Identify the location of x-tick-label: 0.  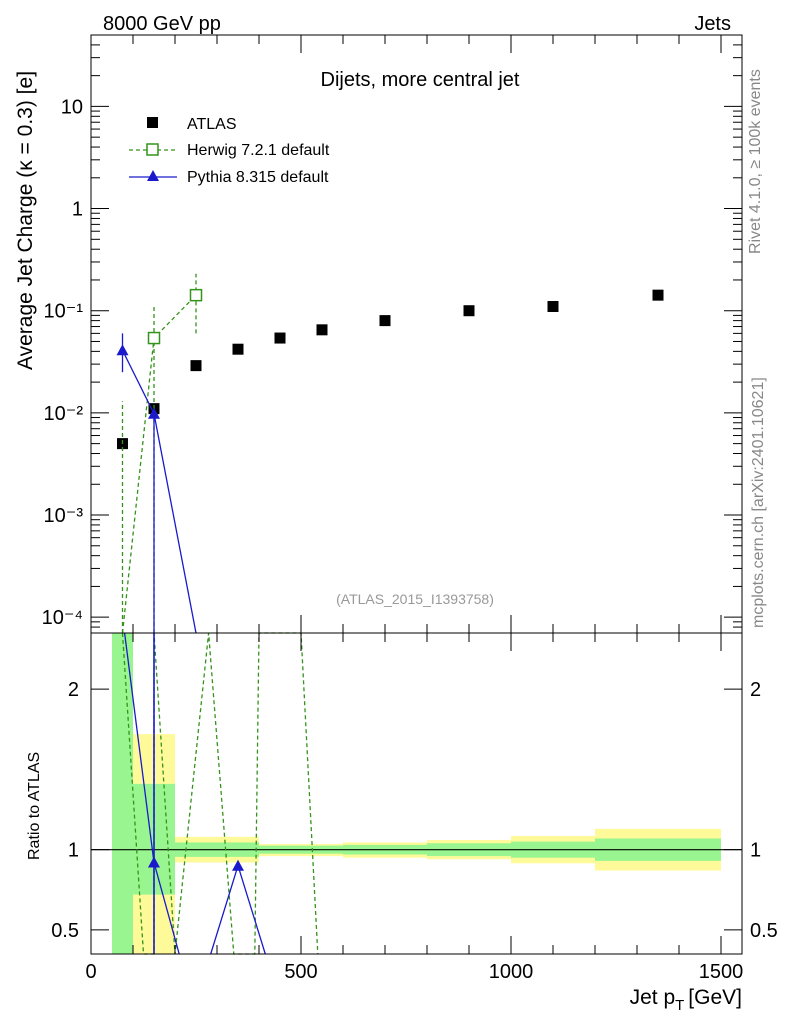
(90, 972).